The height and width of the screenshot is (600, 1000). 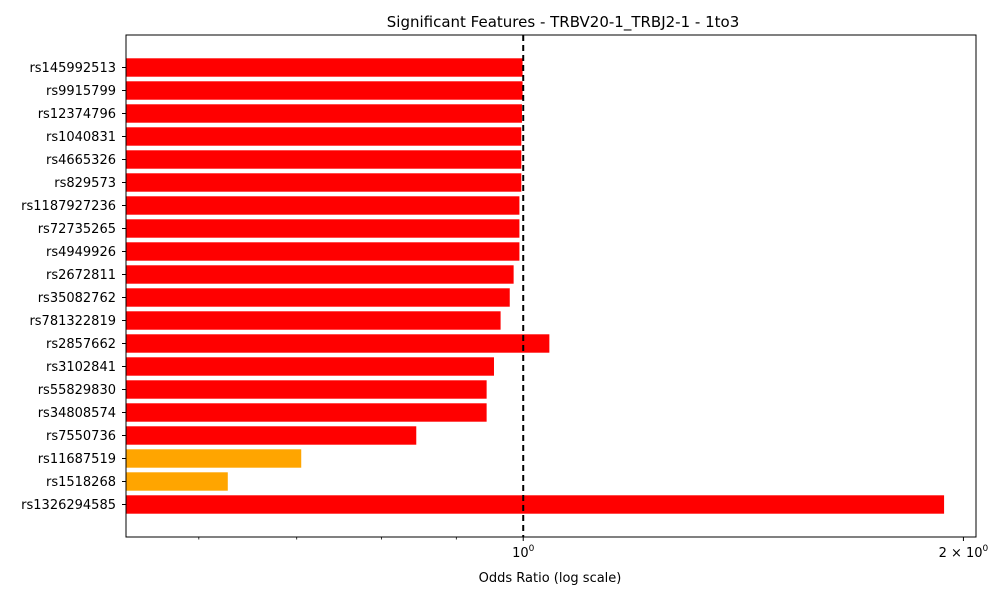 What do you see at coordinates (72, 321) in the screenshot?
I see `y-tick-label: rs781322819` at bounding box center [72, 321].